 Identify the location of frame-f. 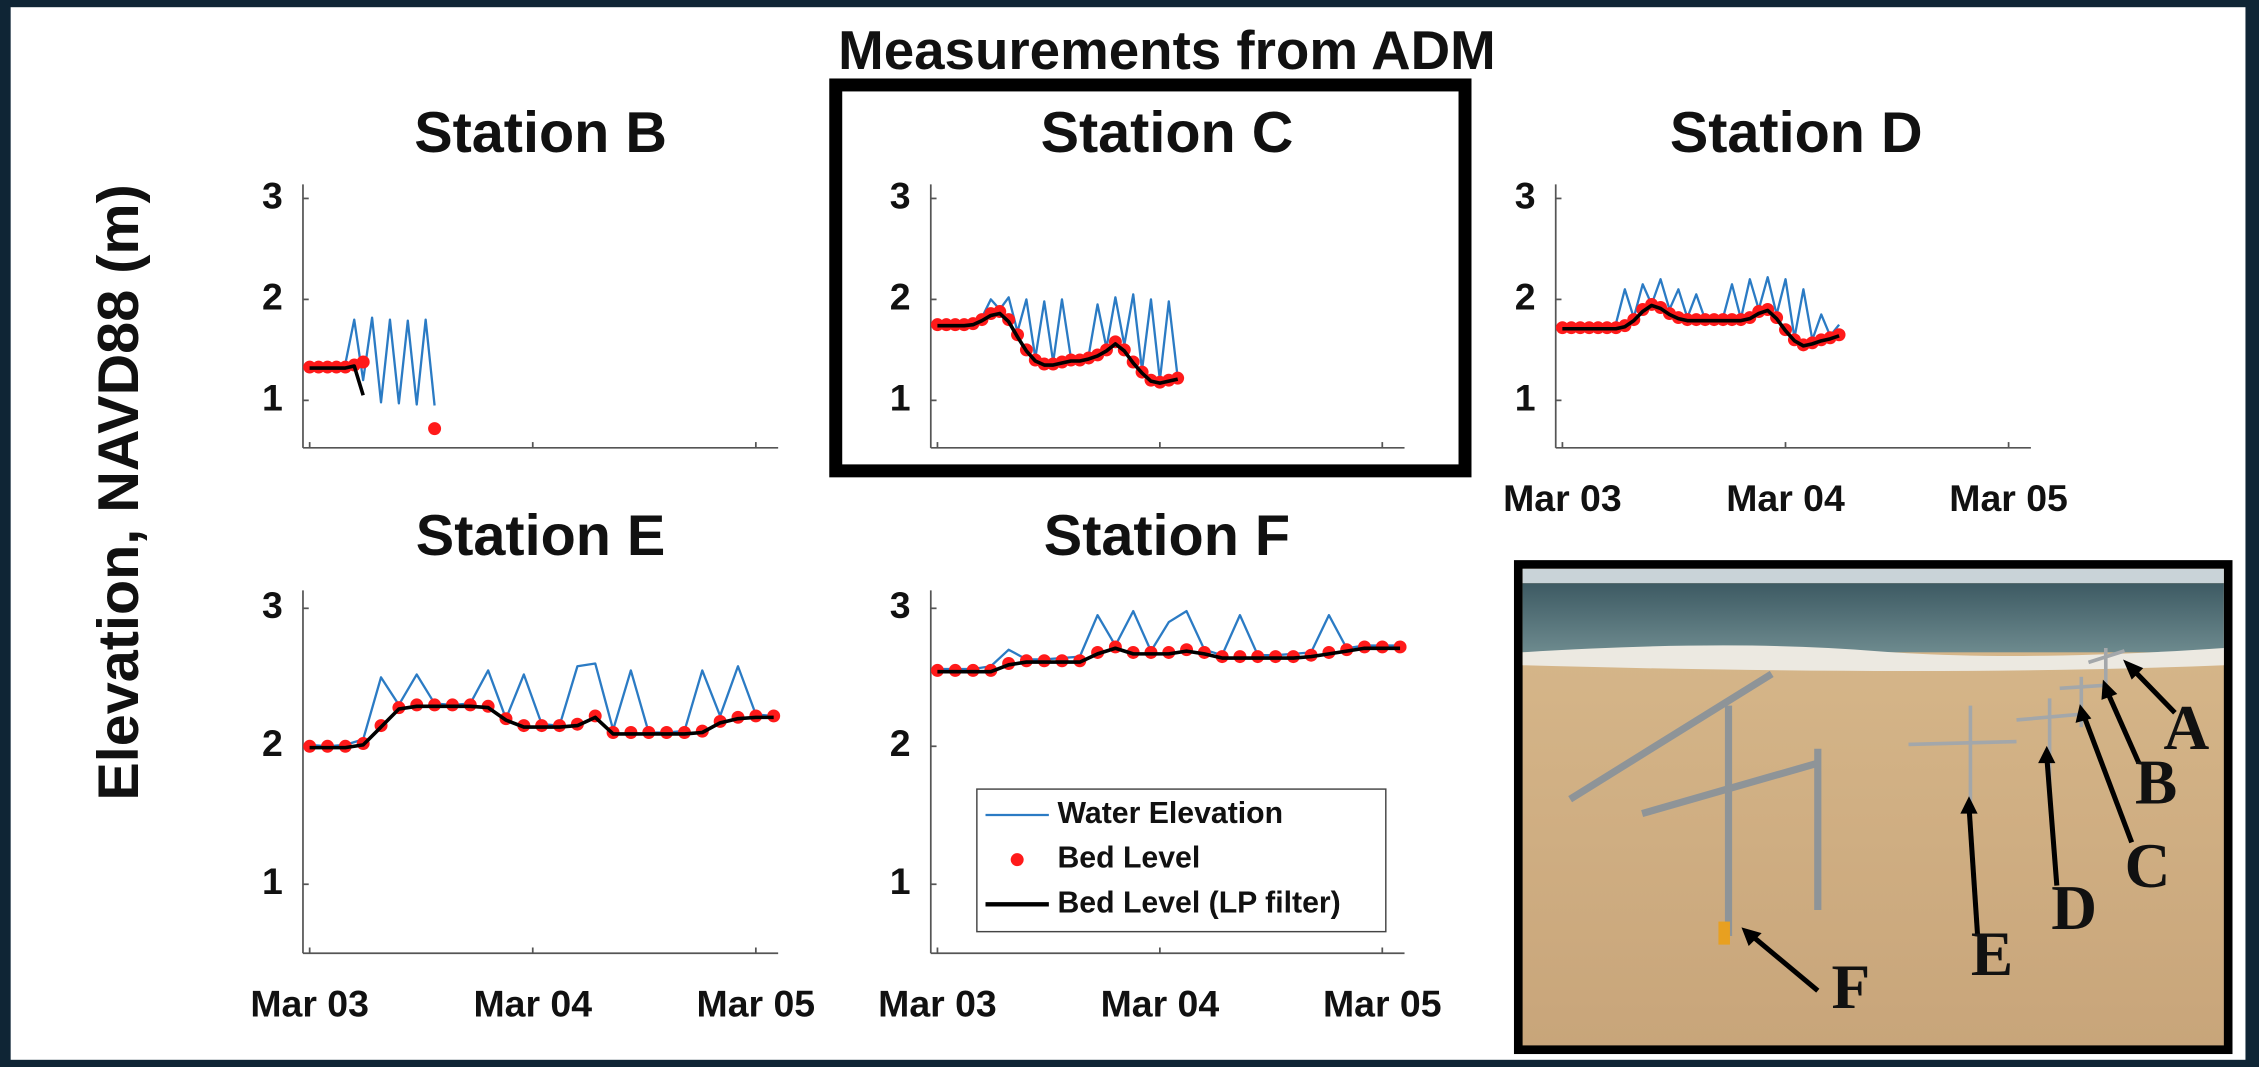
(1695, 803).